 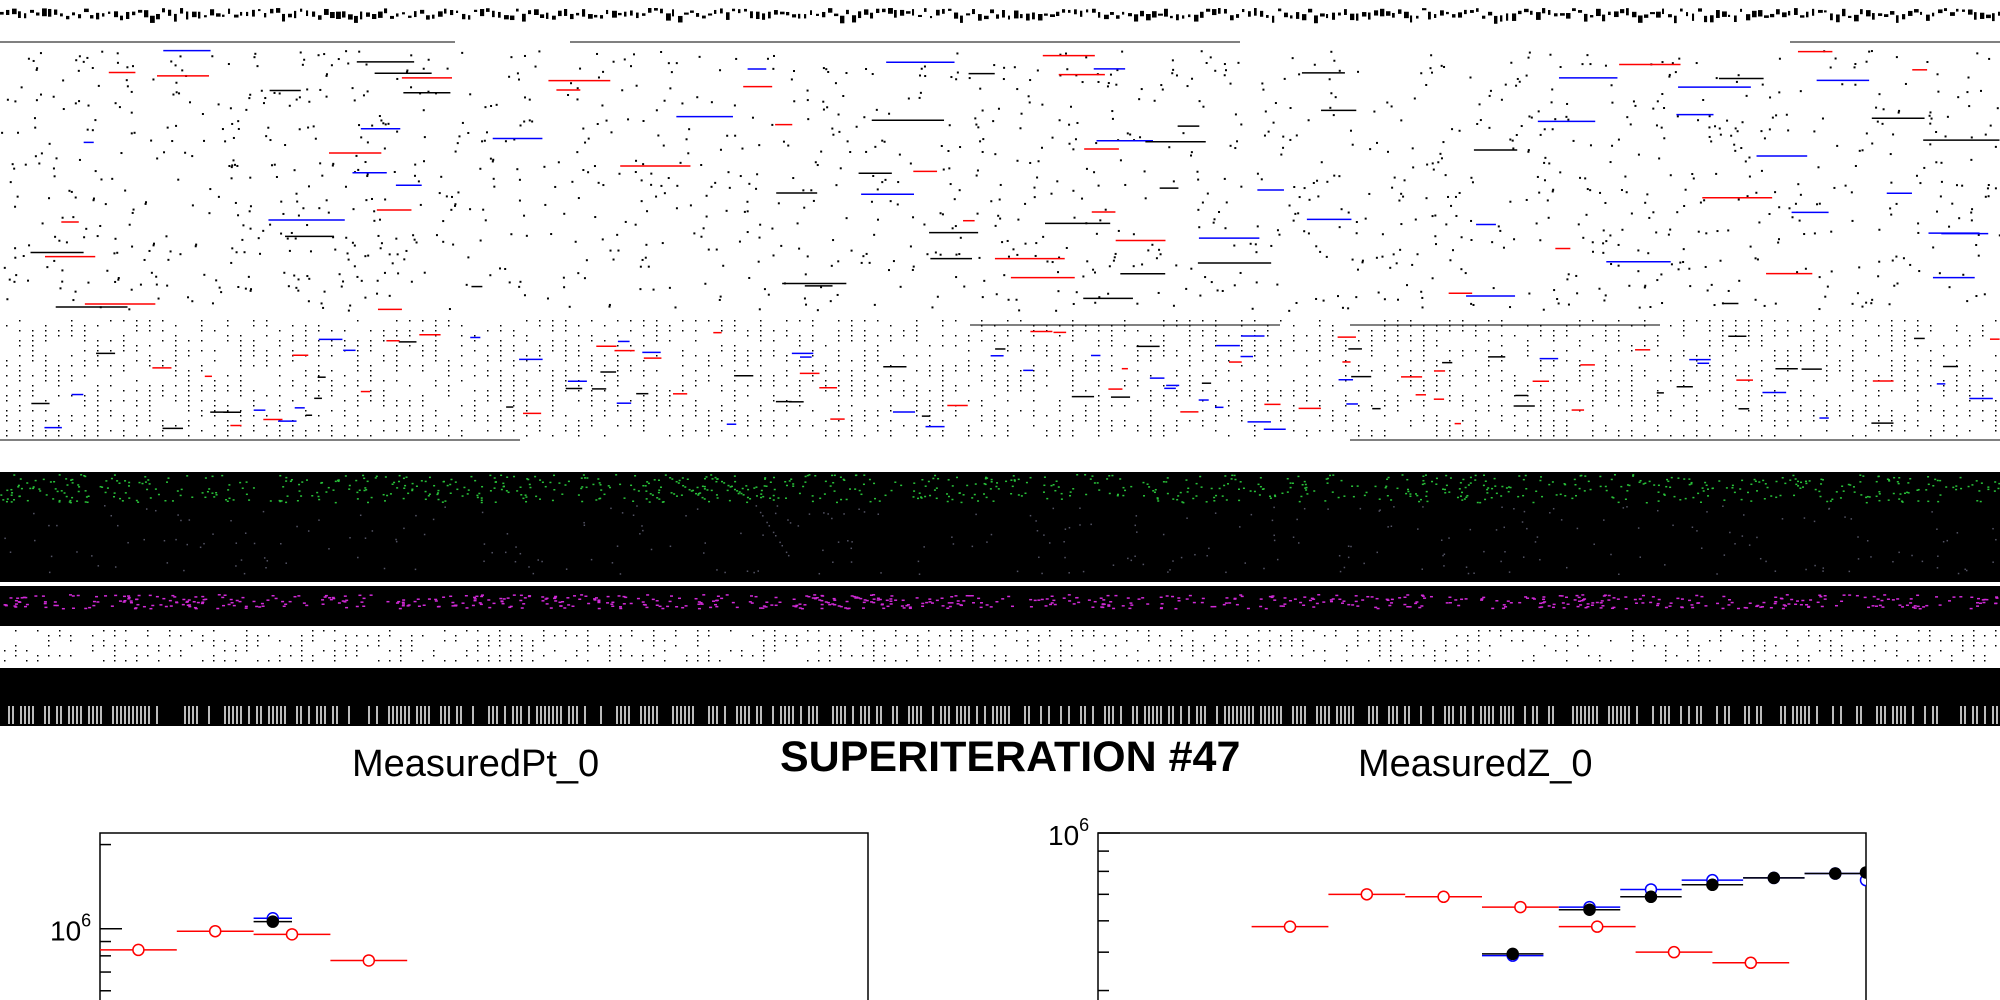 I want to click on chart-title-left: MeasuredPt_0, so click(x=476, y=764).